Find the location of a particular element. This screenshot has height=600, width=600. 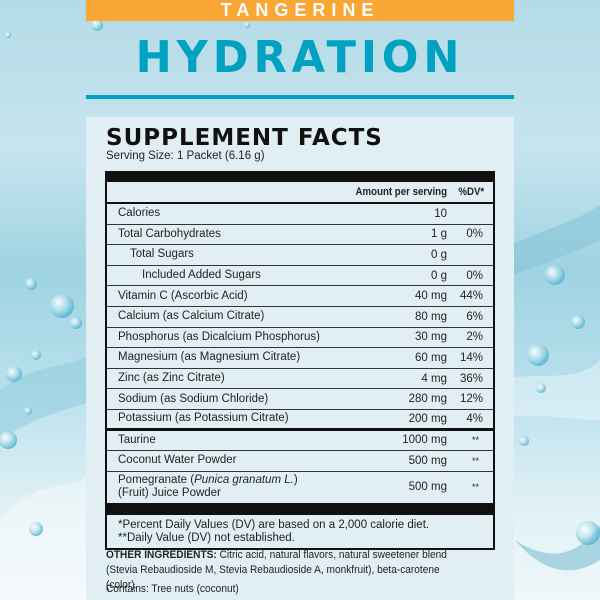

nutrient-name: Total Sugars is located at coordinates (162, 254).